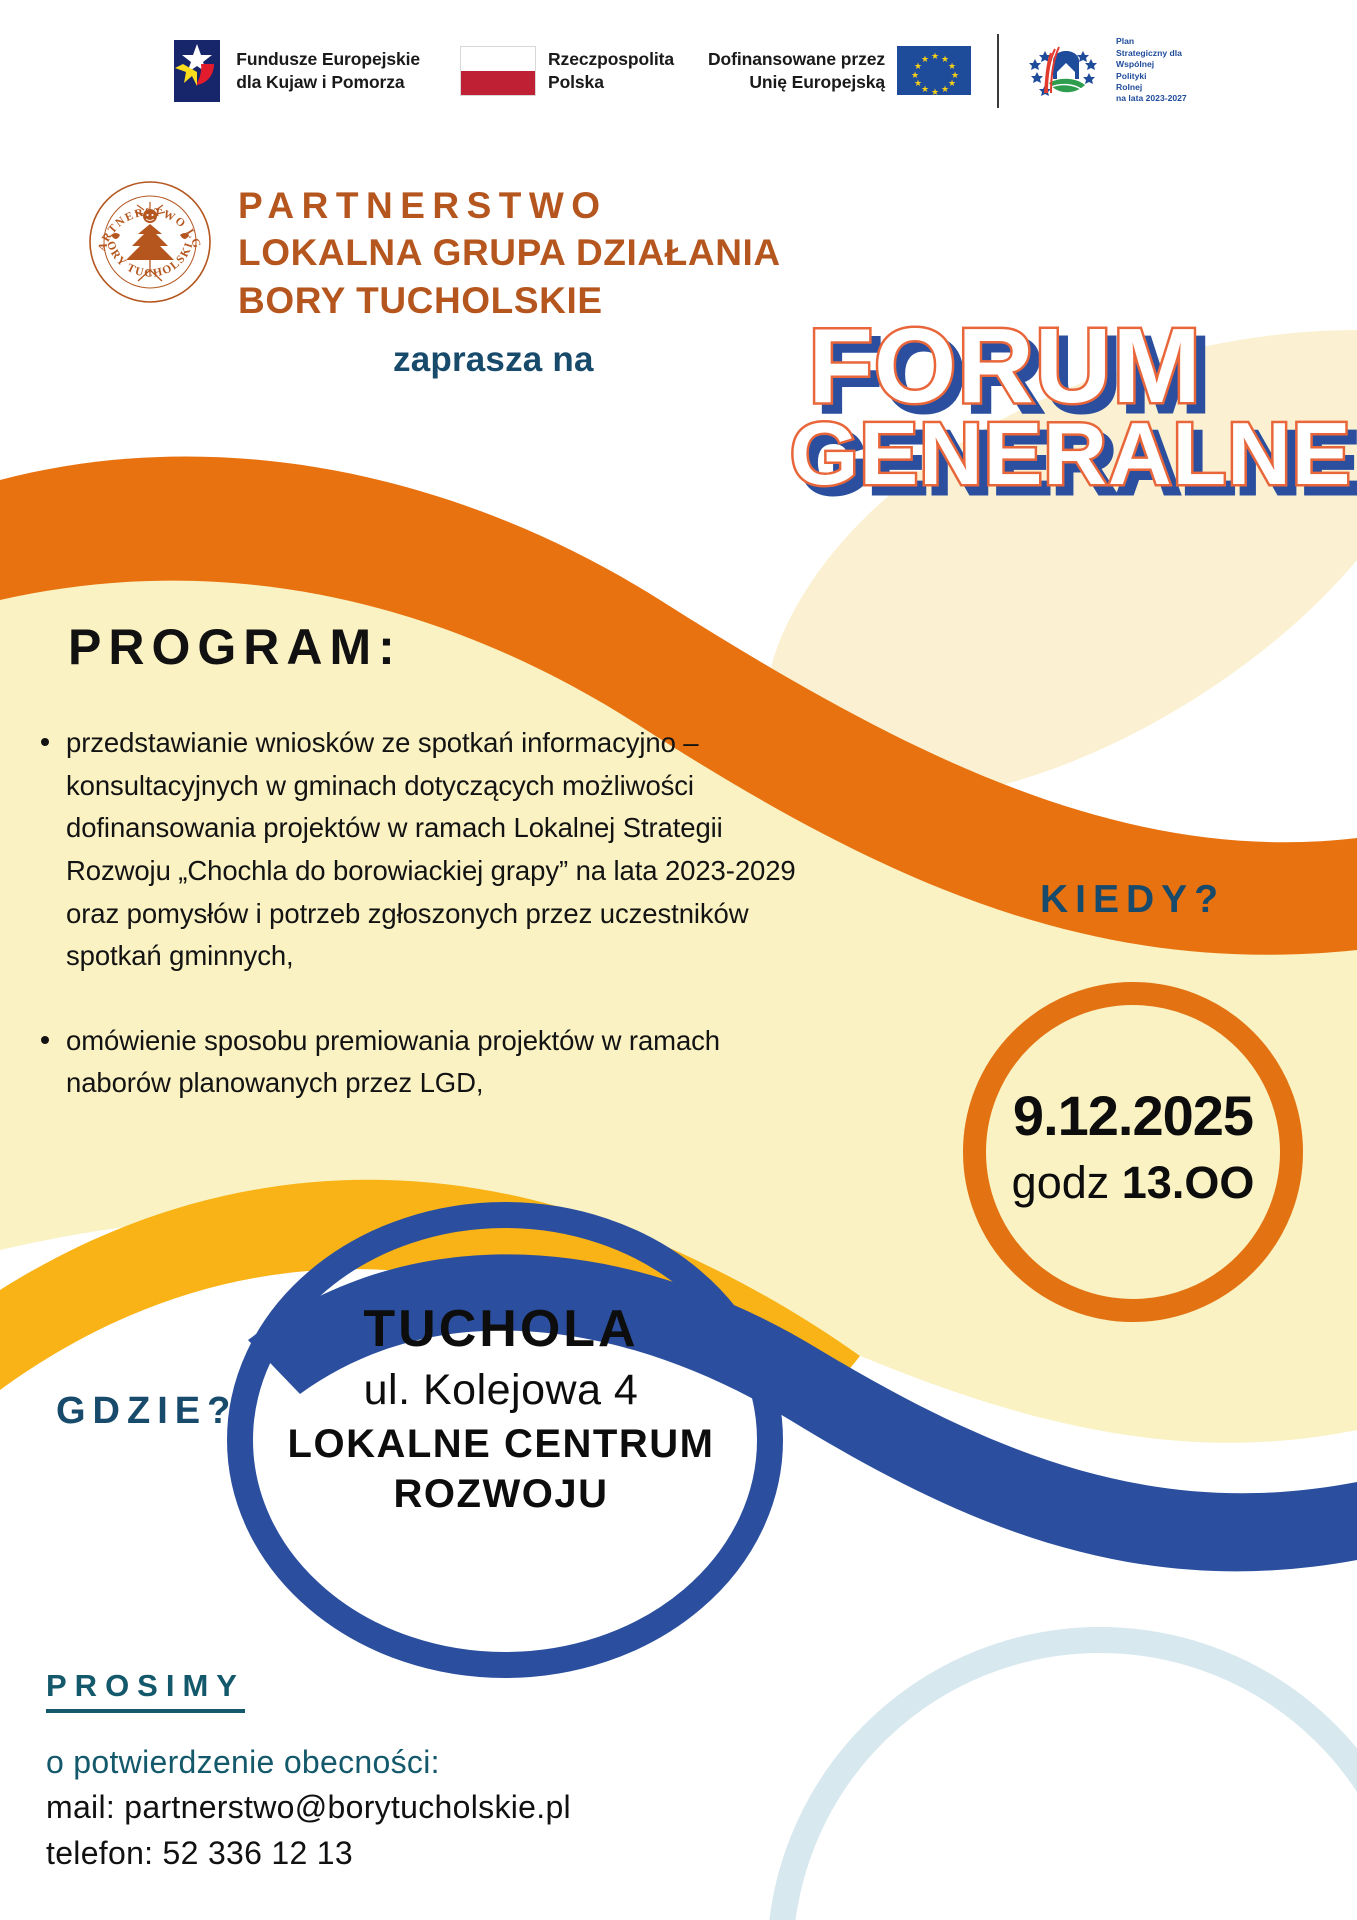 Image resolution: width=1357 pixels, height=1920 pixels. What do you see at coordinates (796, 70) in the screenshot?
I see `logo-label-dofinansowane: Dofinansowane przez Unię Europejską` at bounding box center [796, 70].